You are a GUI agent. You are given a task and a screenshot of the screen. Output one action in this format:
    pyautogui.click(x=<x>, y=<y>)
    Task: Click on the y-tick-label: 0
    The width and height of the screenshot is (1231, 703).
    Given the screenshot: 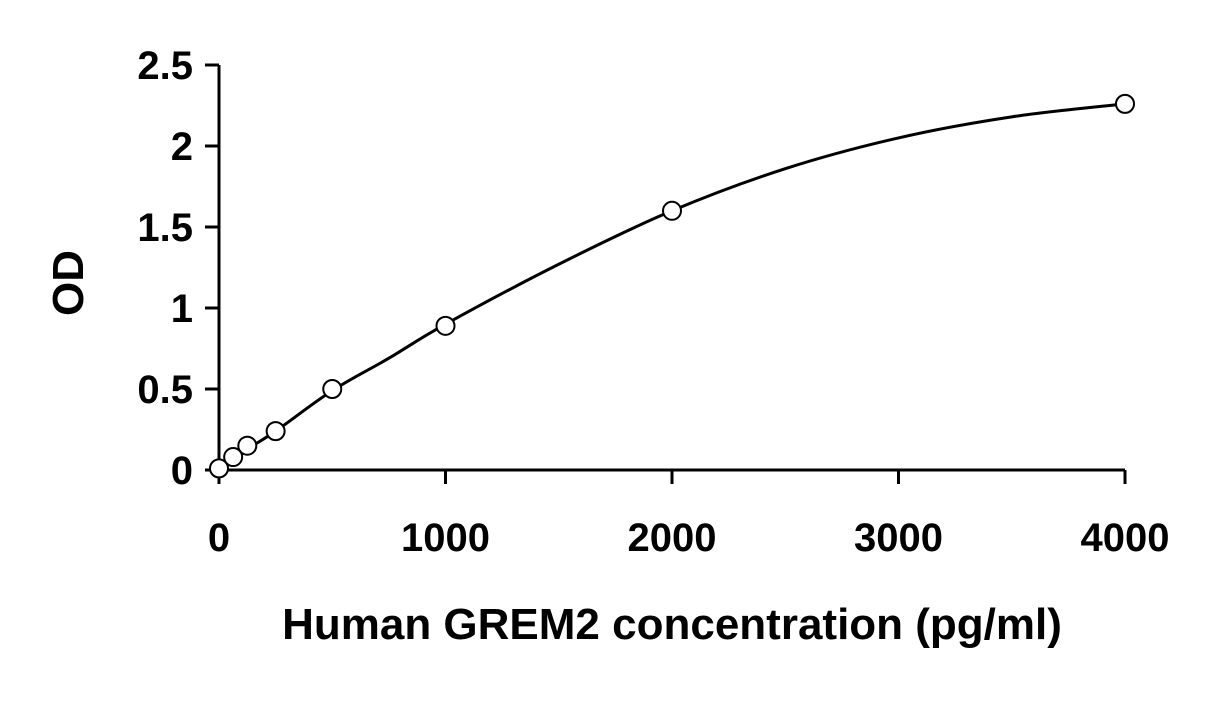 What is the action you would take?
    pyautogui.click(x=182, y=471)
    